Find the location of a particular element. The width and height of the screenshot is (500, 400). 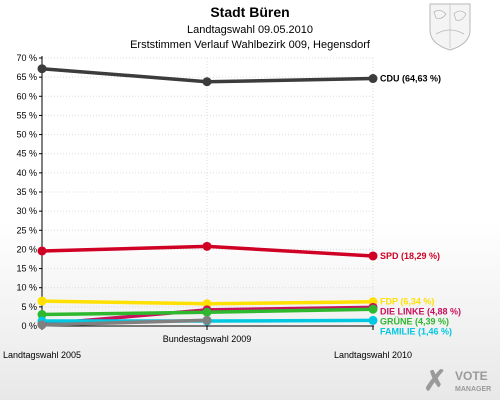

series-line-other is located at coordinates (124, 322).